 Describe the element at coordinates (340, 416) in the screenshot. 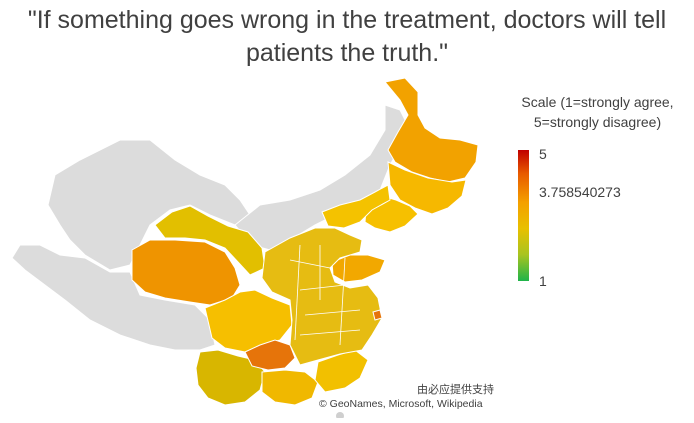

I see `hainan-marker` at that location.